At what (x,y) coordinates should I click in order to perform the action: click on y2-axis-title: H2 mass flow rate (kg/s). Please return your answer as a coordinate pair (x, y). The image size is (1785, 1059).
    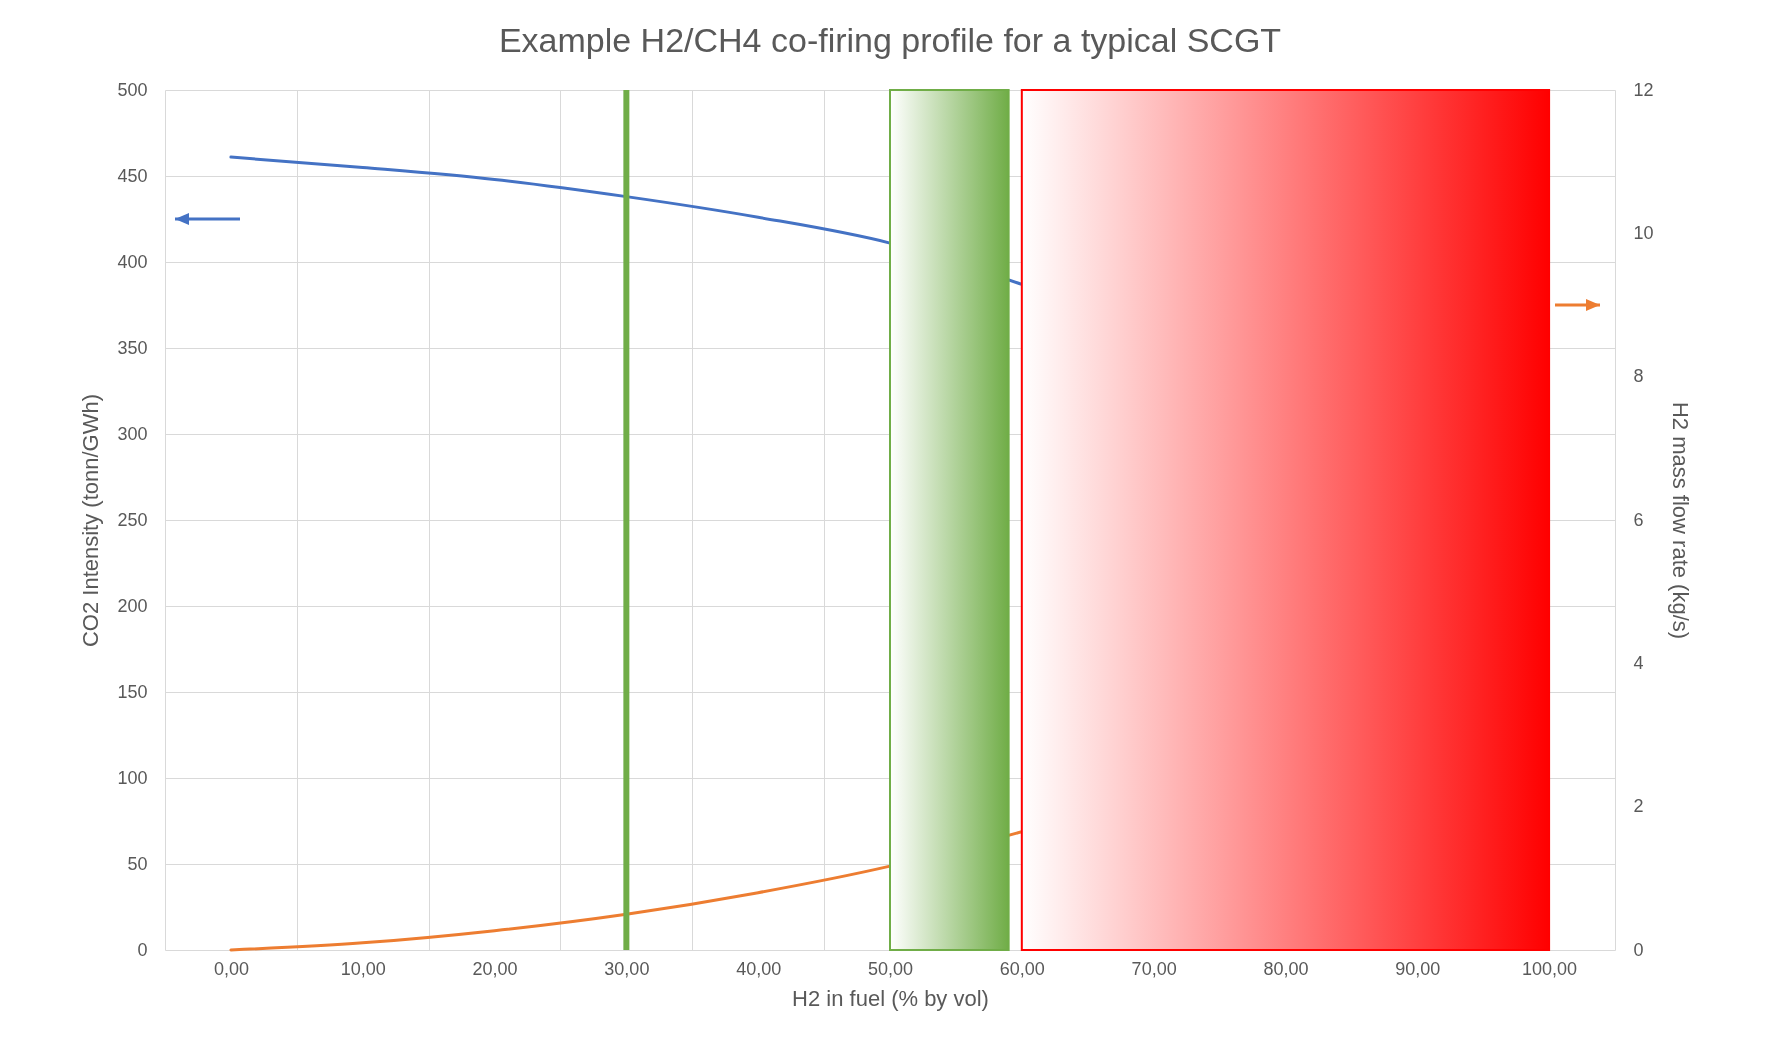
    Looking at the image, I should click on (1680, 520).